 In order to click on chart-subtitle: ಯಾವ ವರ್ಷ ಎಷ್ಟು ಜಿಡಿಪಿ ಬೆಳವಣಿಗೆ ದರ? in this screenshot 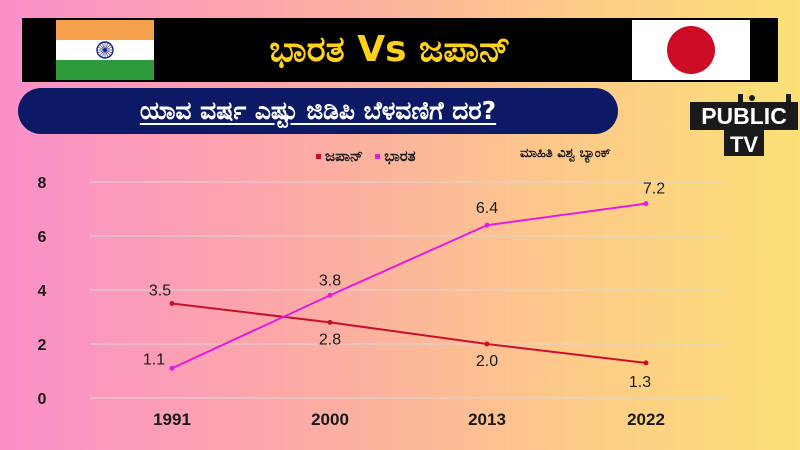, I will do `click(318, 111)`.